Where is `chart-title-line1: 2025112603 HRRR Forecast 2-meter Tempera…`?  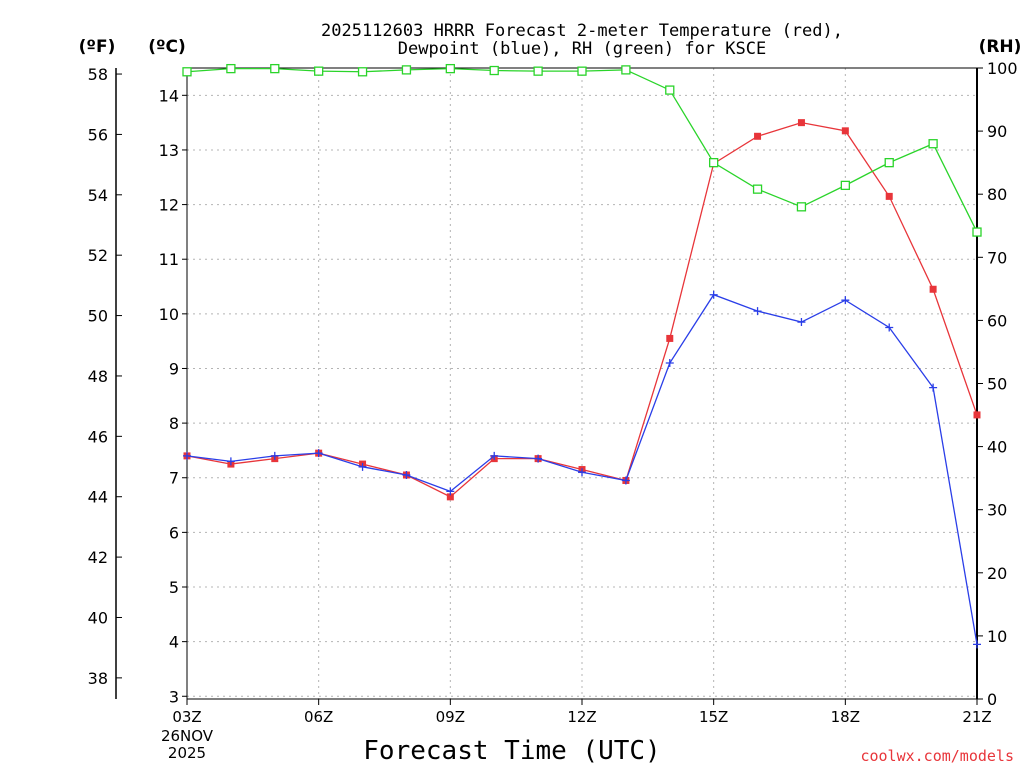
chart-title-line1: 2025112603 HRRR Forecast 2-meter Tempera… is located at coordinates (582, 31).